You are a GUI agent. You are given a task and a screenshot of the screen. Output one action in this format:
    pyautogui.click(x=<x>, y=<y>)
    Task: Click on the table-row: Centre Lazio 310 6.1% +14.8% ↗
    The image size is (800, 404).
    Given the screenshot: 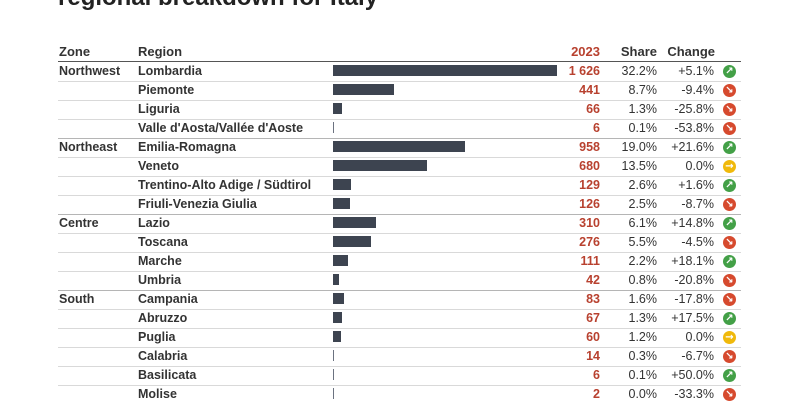 What is the action you would take?
    pyautogui.click(x=400, y=223)
    